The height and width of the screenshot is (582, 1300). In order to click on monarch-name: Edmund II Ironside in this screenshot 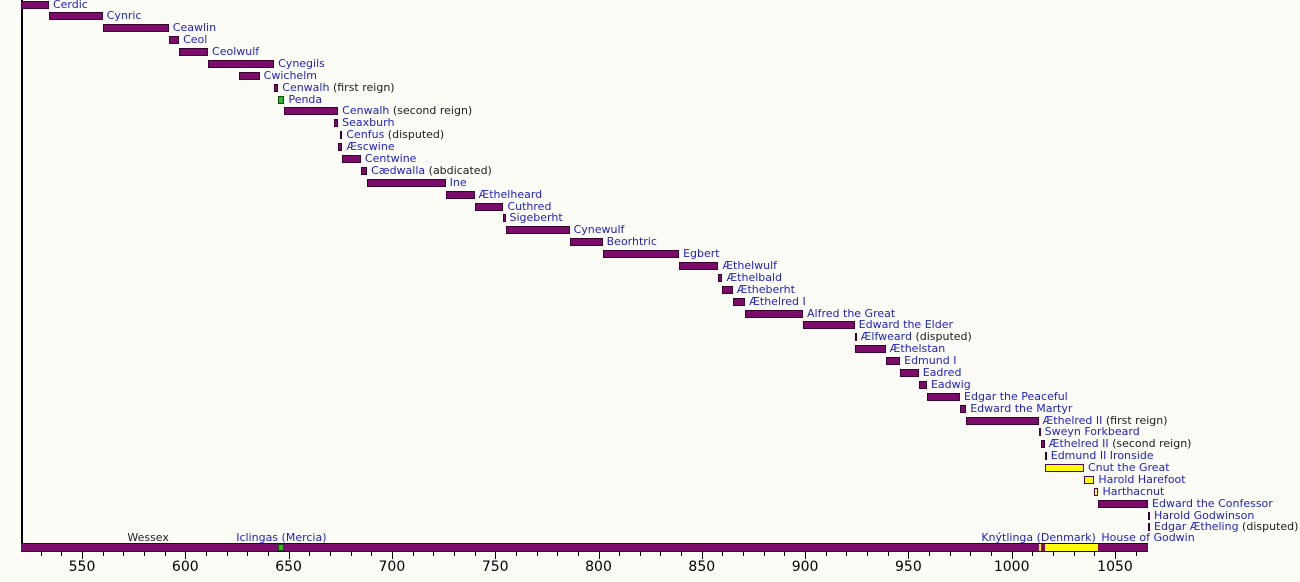, I will do `click(1102, 456)`.